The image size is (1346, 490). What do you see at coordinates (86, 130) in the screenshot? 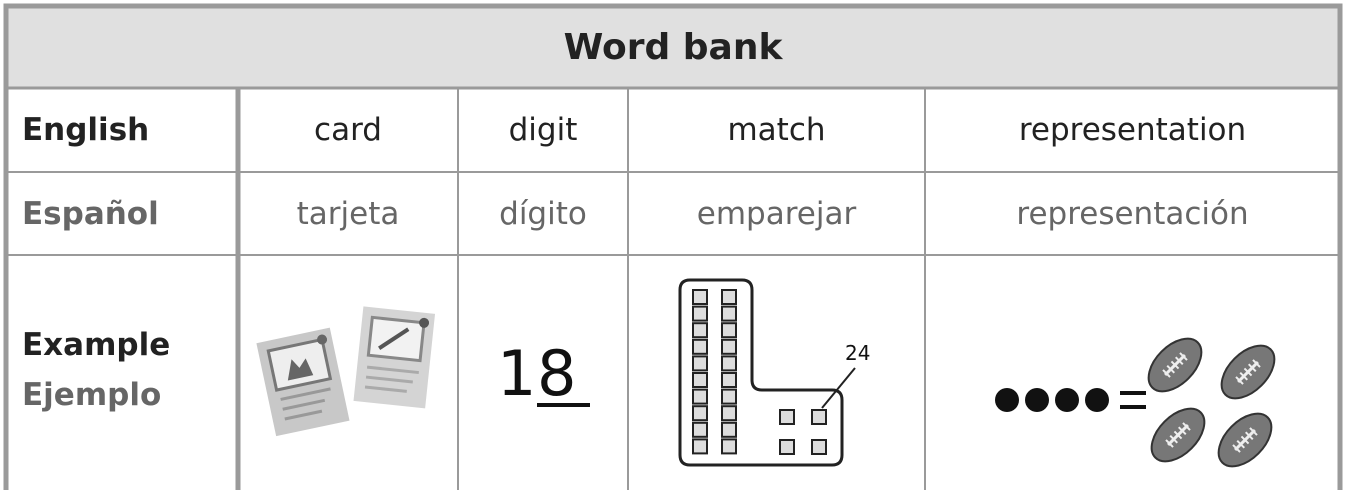
I see `row-label: English` at bounding box center [86, 130].